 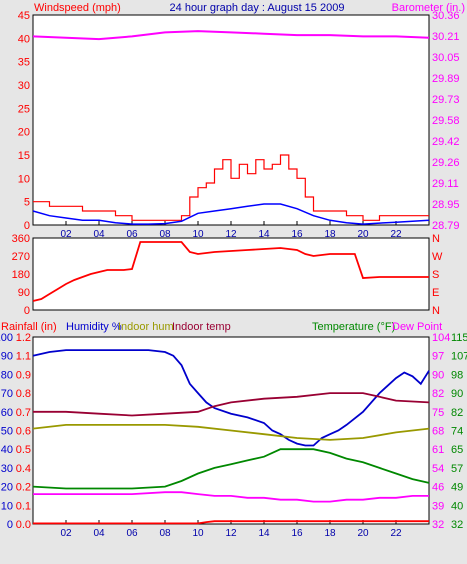 What do you see at coordinates (446, 79) in the screenshot?
I see `barometer-tick-label: 29.89` at bounding box center [446, 79].